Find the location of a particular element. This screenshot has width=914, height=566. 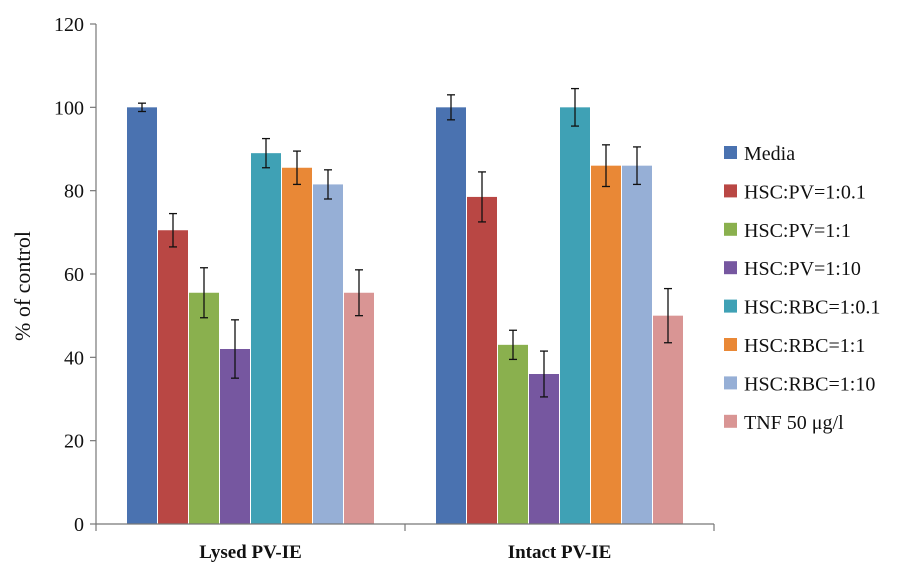

legend-label: HSC:RBC=1:10 is located at coordinates (809, 384).